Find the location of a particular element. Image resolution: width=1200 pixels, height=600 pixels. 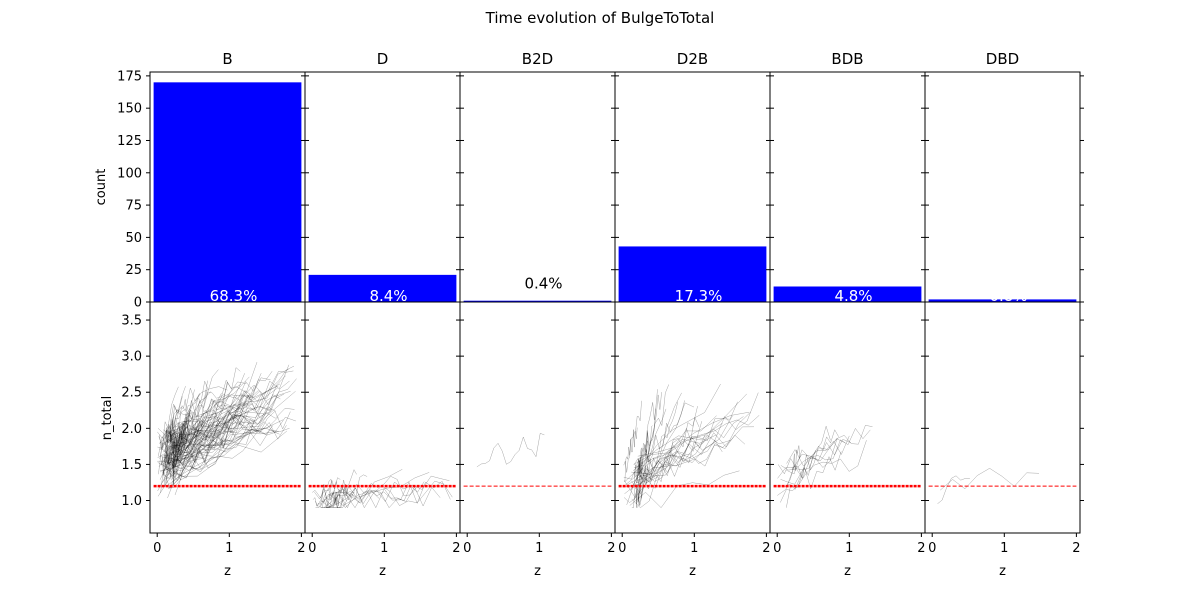

percent-label-bdb: 4.8% is located at coordinates (853, 296).